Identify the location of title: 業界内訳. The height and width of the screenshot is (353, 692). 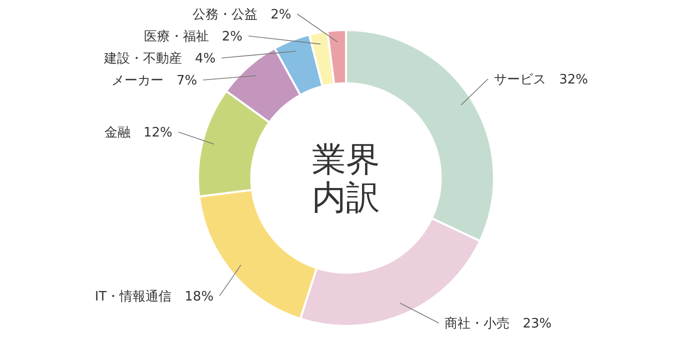
(346, 179).